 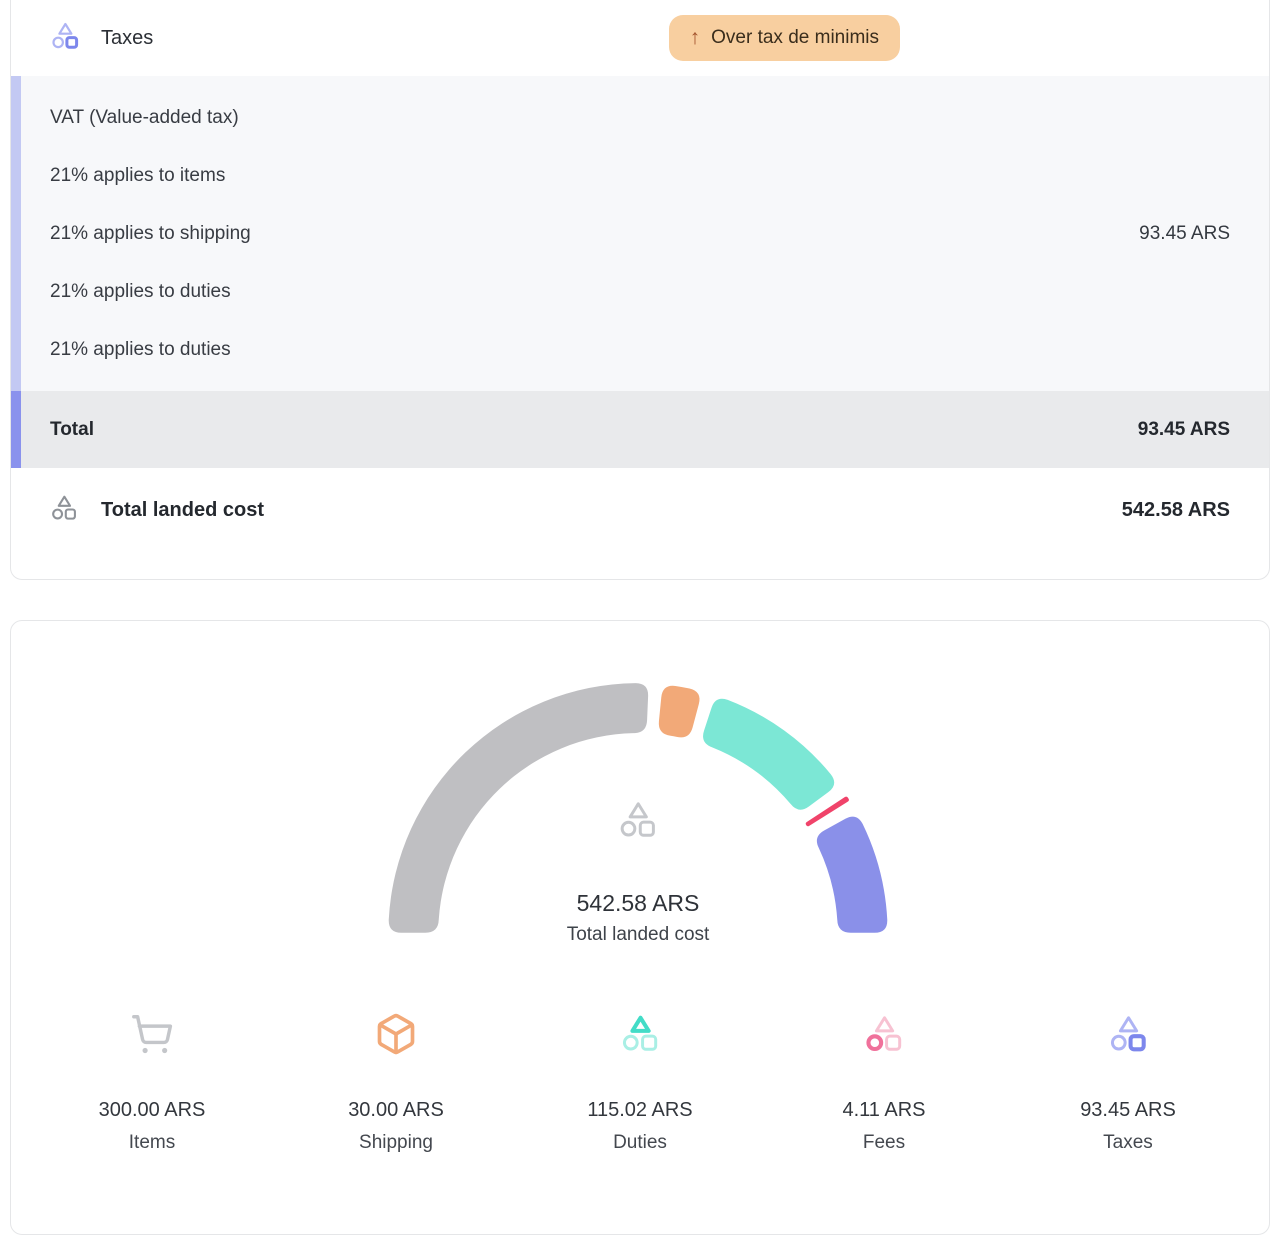 I want to click on total-landed-cost-amount: 542.58 ARS, so click(x=1175, y=510).